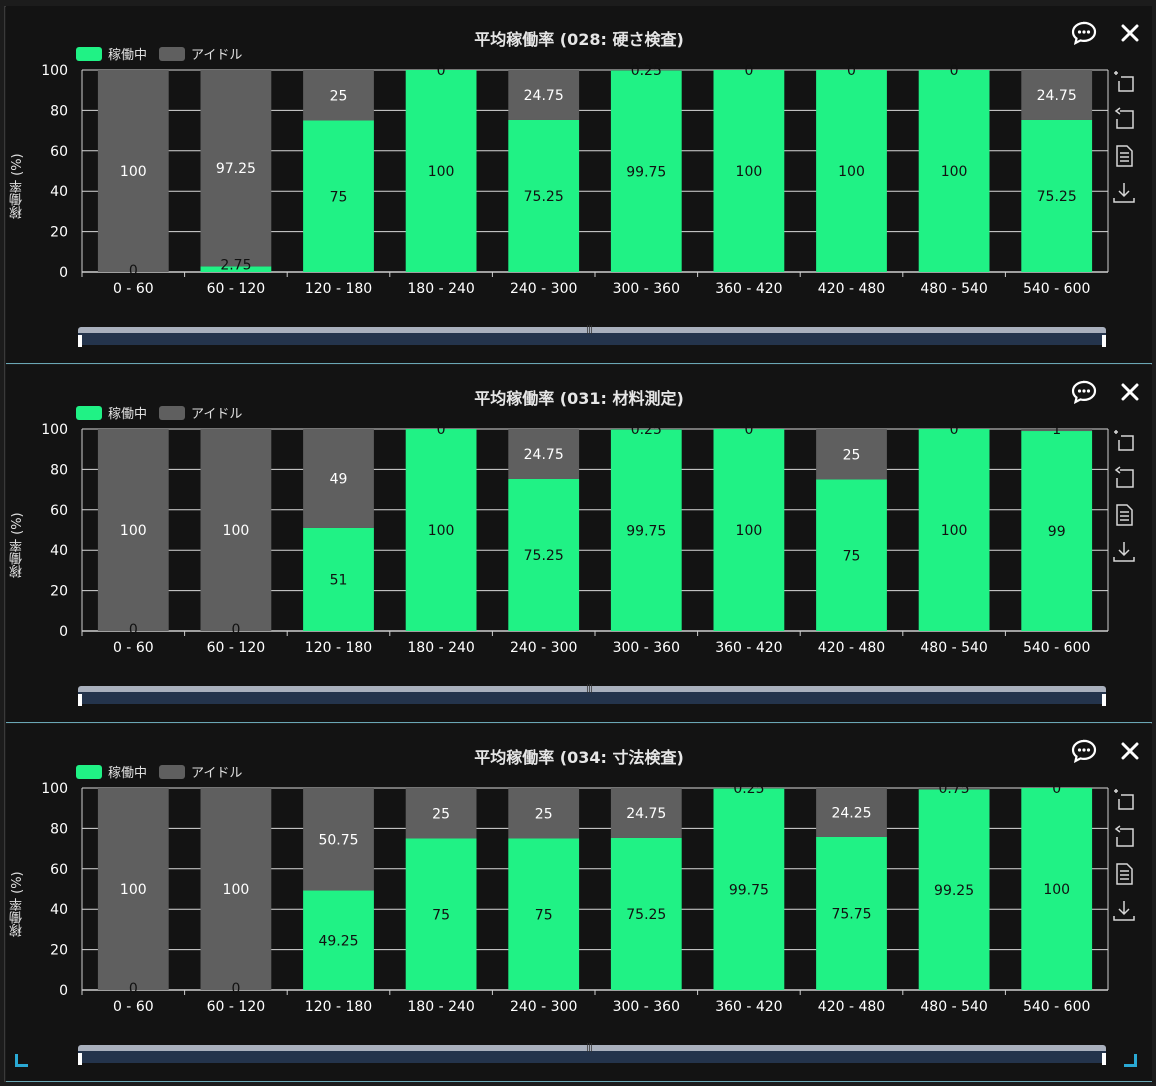 This screenshot has height=1086, width=1156. Describe the element at coordinates (21, 1060) in the screenshot. I see `resize-corner-bottom-left` at that location.